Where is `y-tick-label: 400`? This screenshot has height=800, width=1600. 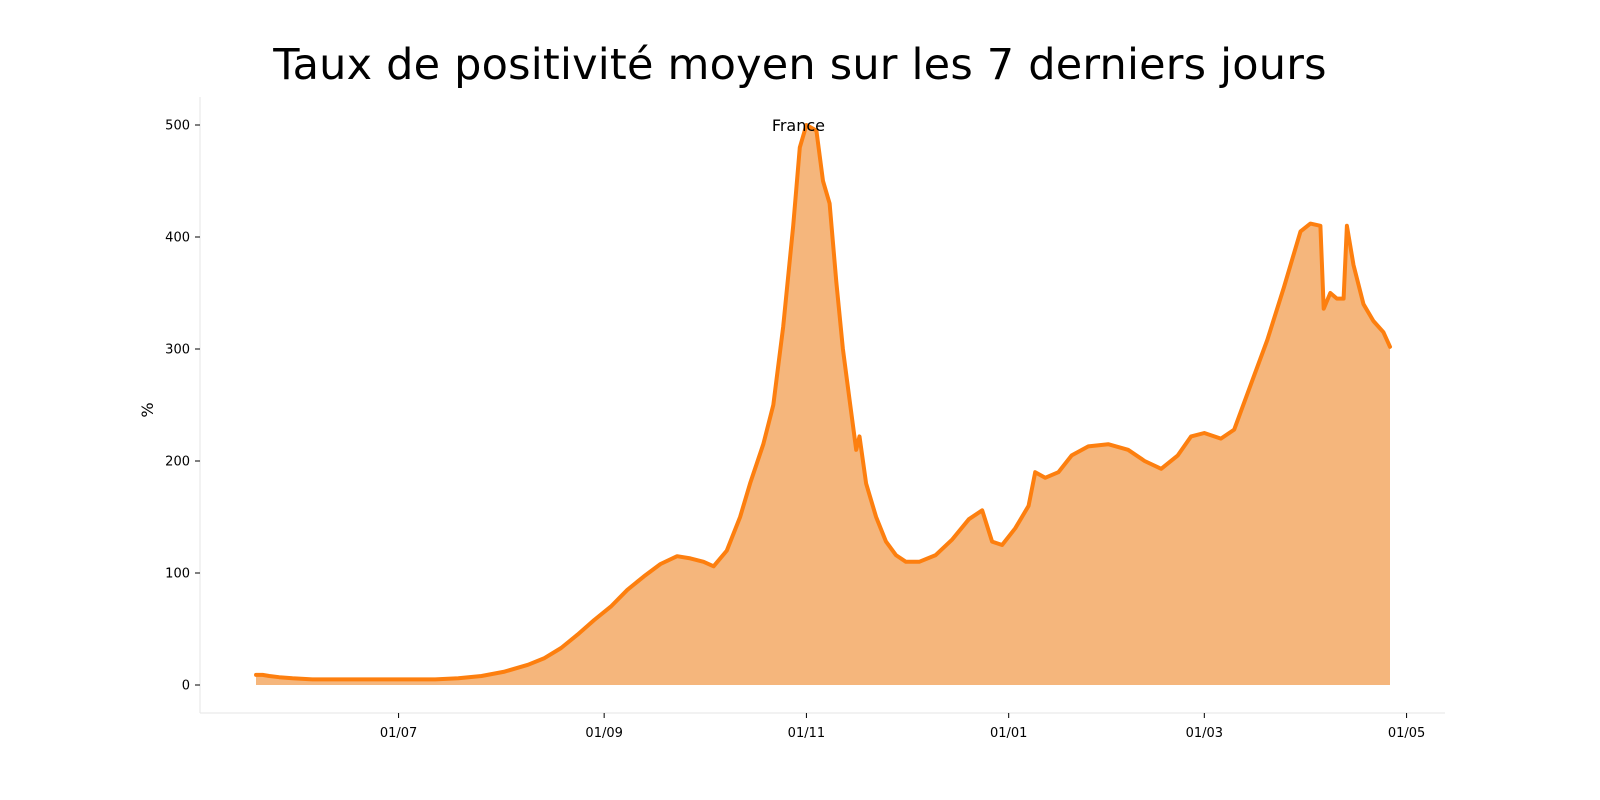
y-tick-label: 400 is located at coordinates (177, 238).